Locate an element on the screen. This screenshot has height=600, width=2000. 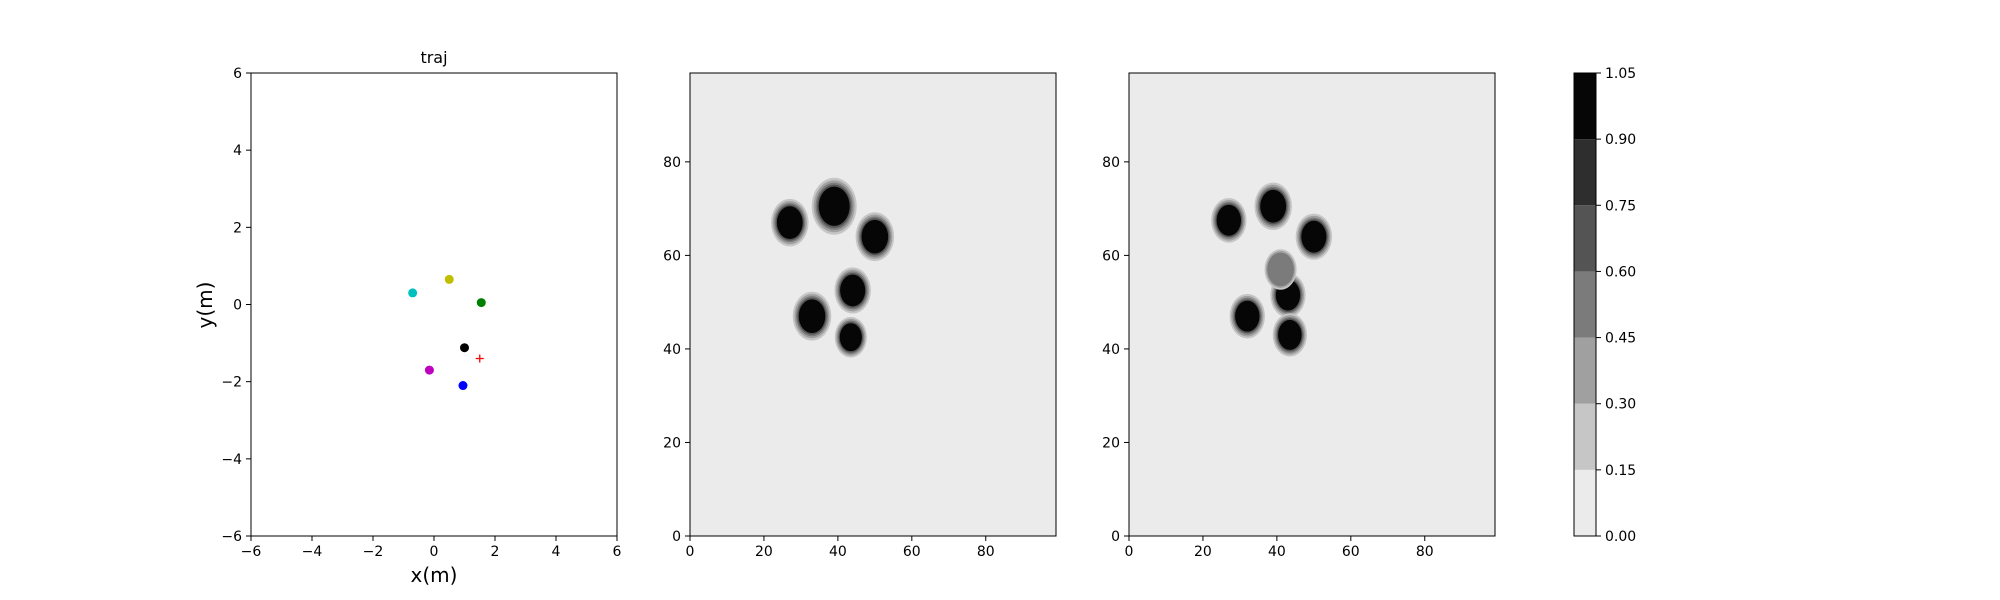
colorbar-frame is located at coordinates (1585, 304).